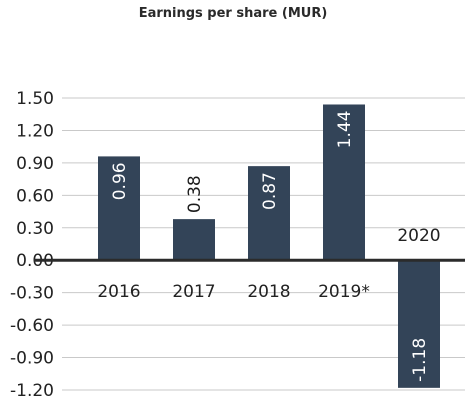  What do you see at coordinates (118, 292) in the screenshot?
I see `category-label: 2016` at bounding box center [118, 292].